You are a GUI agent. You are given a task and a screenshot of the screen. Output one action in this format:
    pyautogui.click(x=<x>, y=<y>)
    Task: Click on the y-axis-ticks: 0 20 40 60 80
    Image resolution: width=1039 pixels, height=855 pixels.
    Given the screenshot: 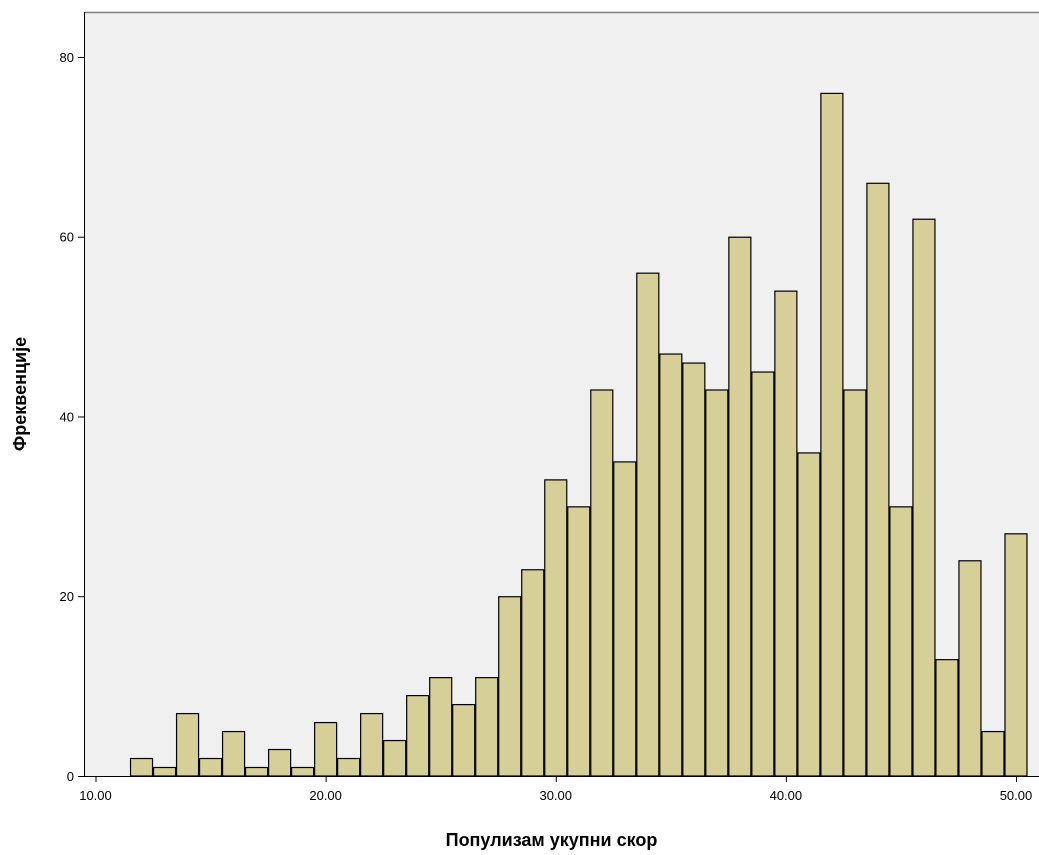 What is the action you would take?
    pyautogui.click(x=72, y=417)
    